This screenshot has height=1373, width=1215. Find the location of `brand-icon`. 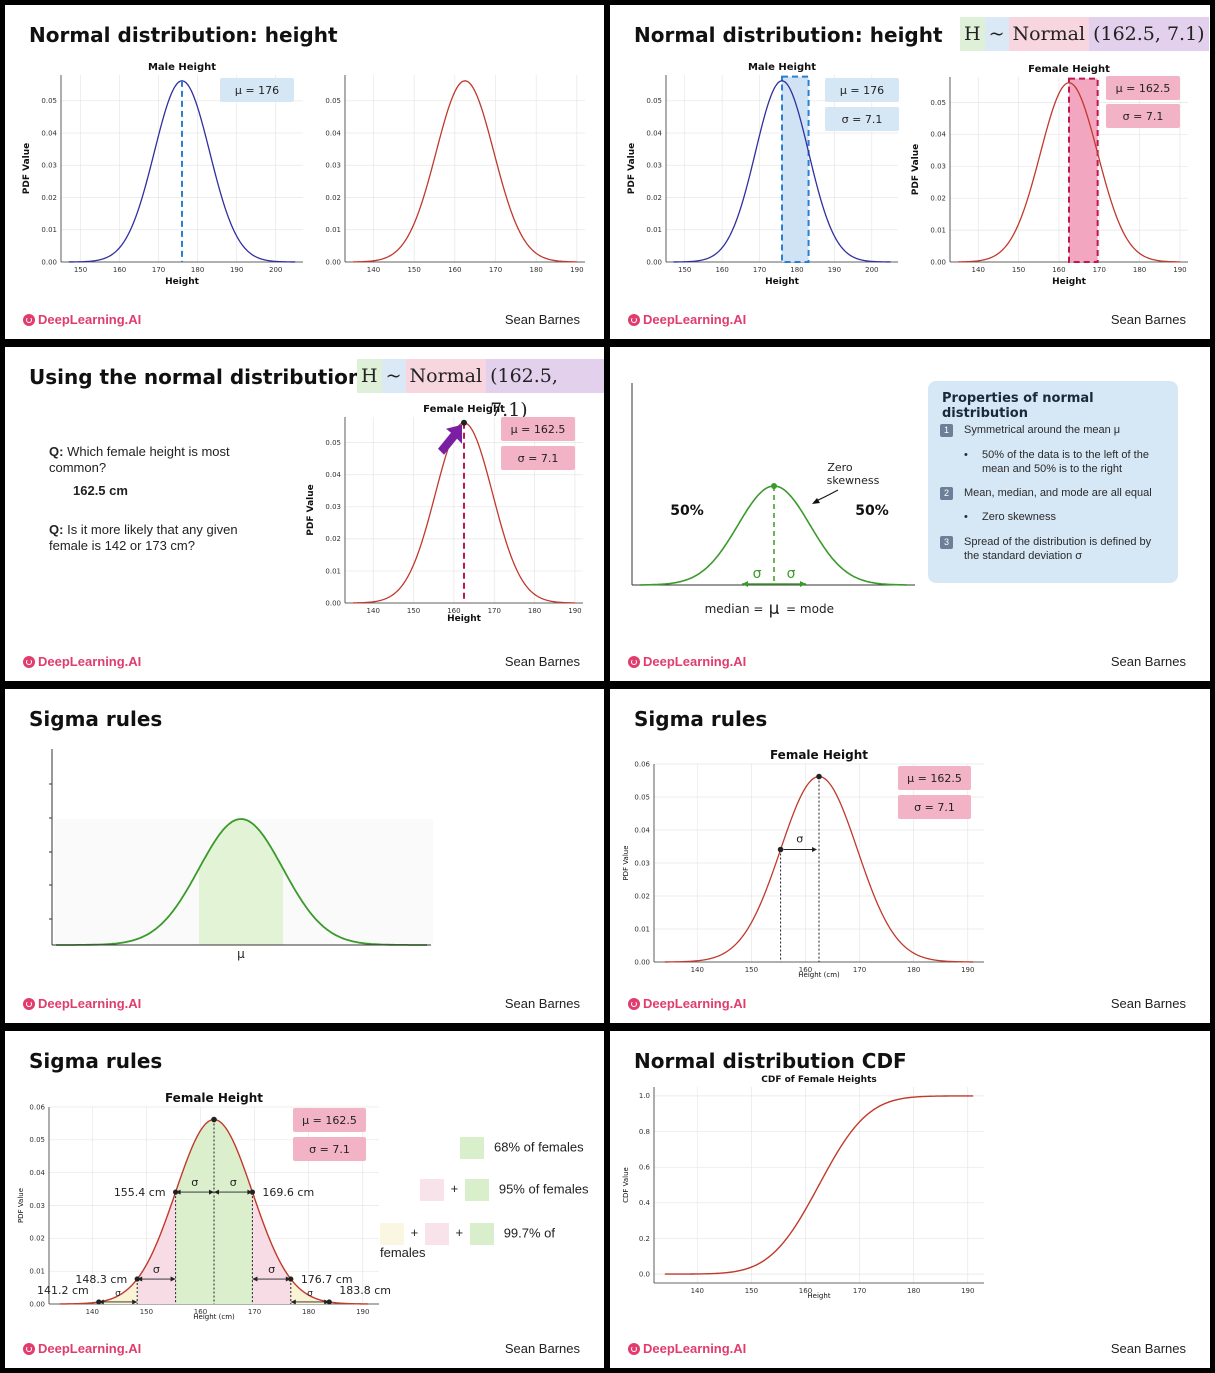

brand-icon is located at coordinates (634, 319).